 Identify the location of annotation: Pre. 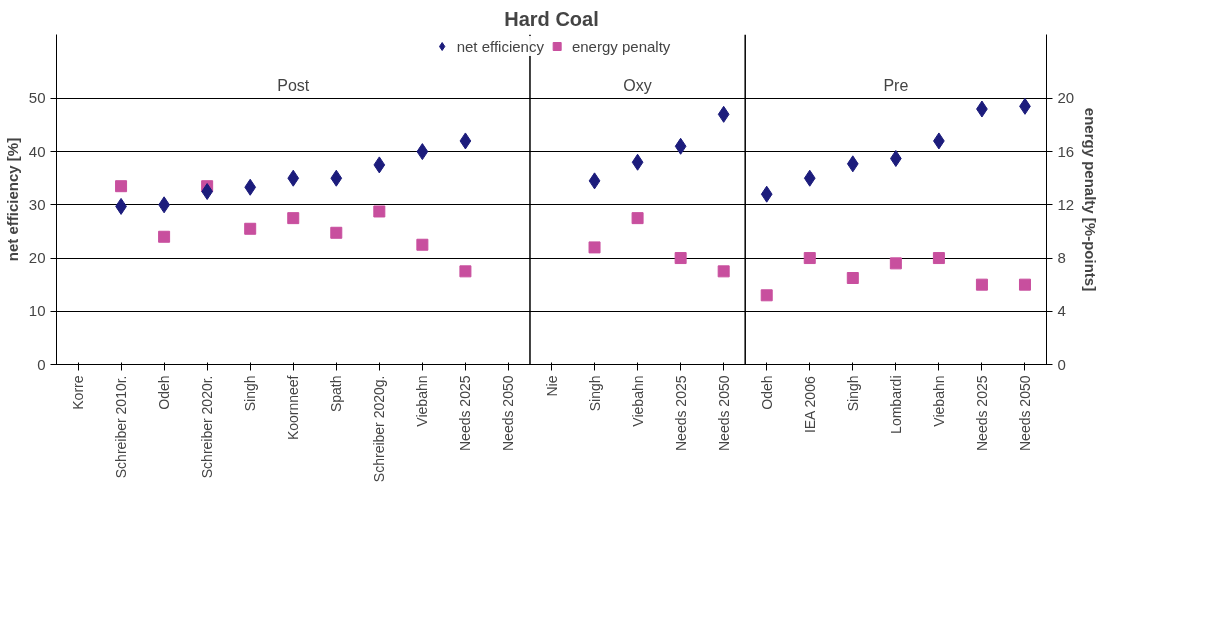
(896, 86).